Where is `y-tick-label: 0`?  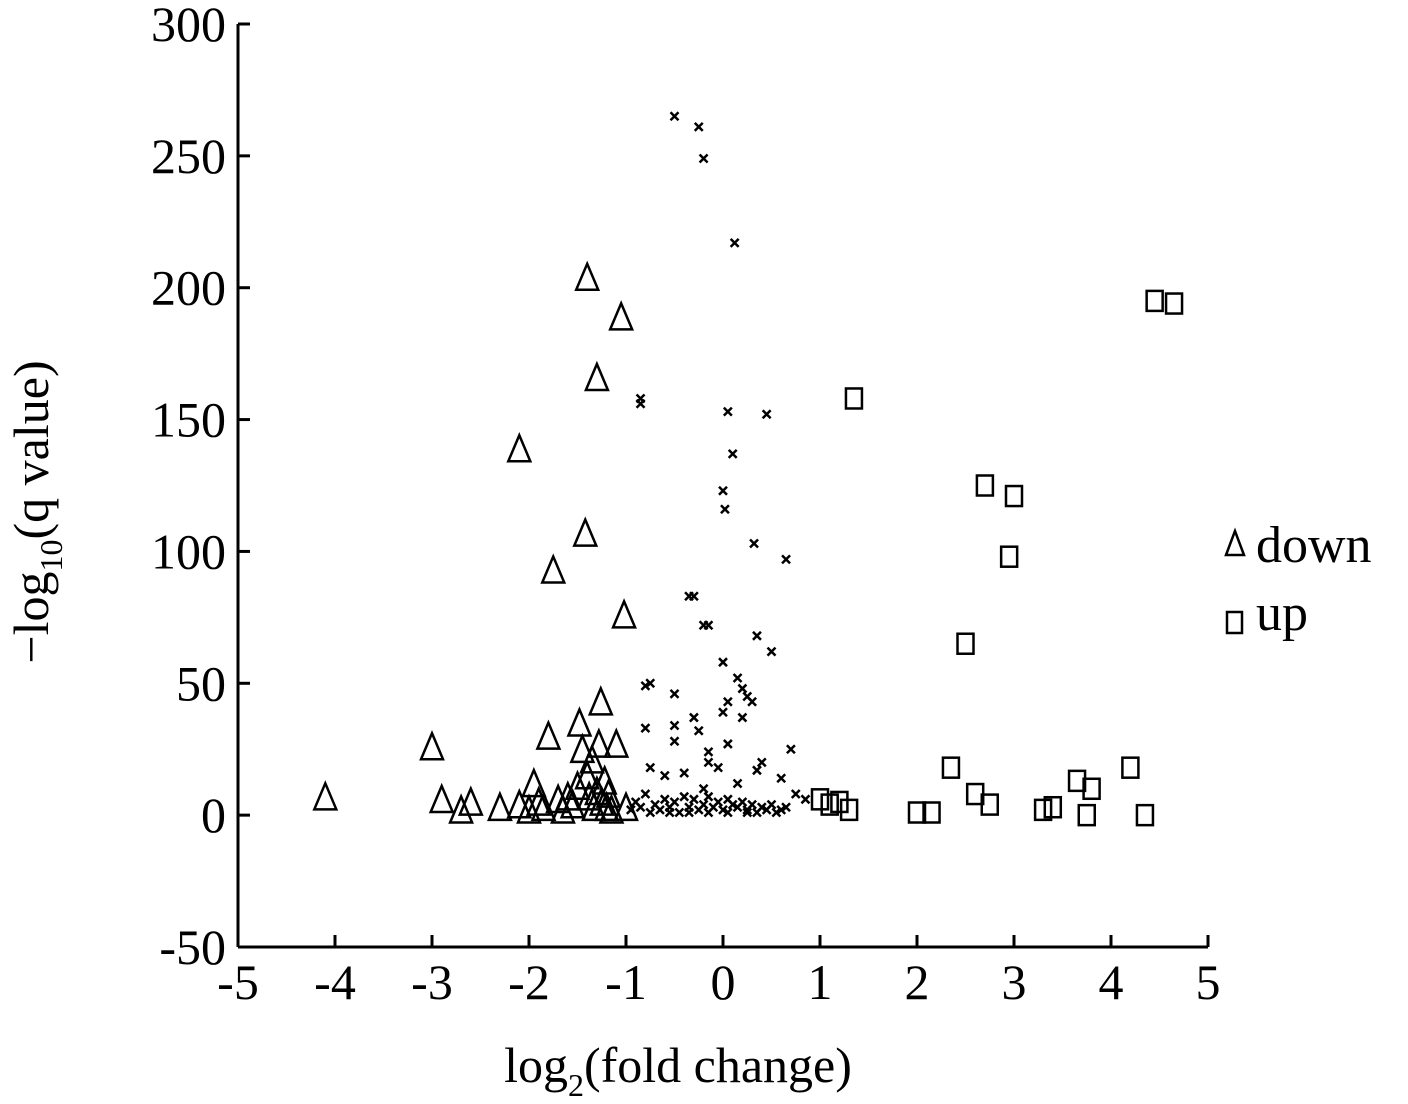 y-tick-label: 0 is located at coordinates (213, 815).